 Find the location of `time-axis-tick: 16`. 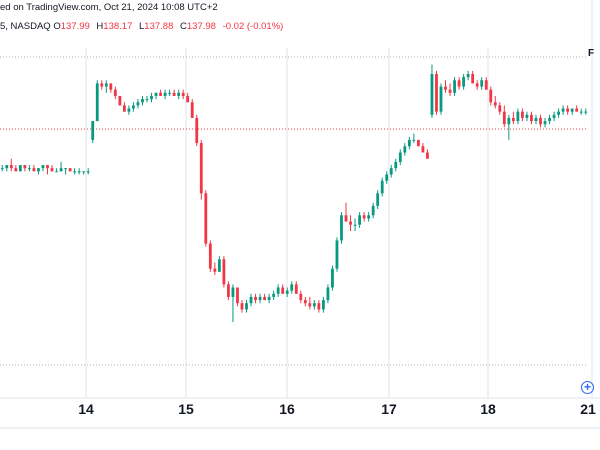

time-axis-tick: 16 is located at coordinates (287, 409).